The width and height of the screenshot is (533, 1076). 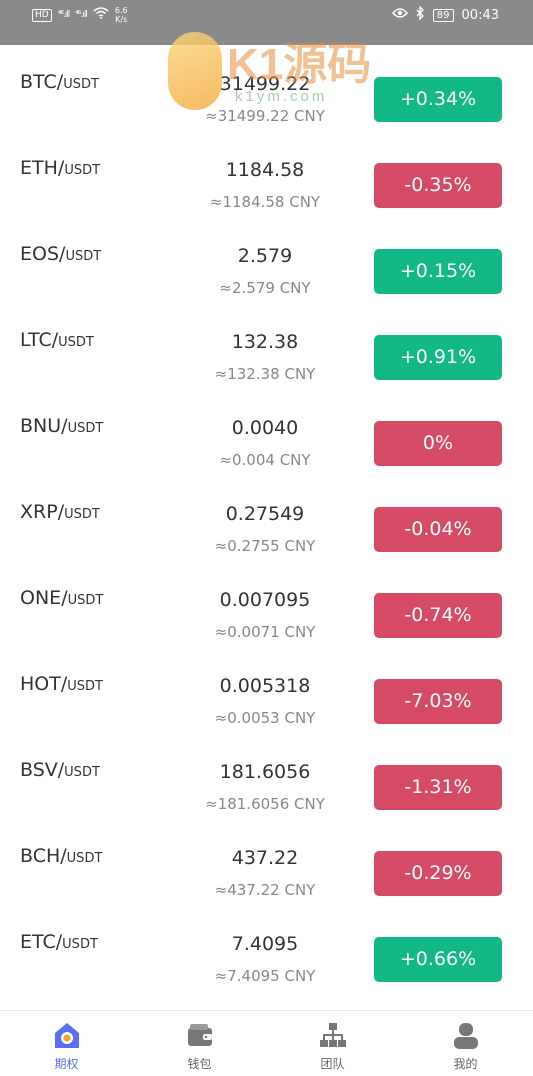 I want to click on base-currency: BTC, so click(x=38, y=82).